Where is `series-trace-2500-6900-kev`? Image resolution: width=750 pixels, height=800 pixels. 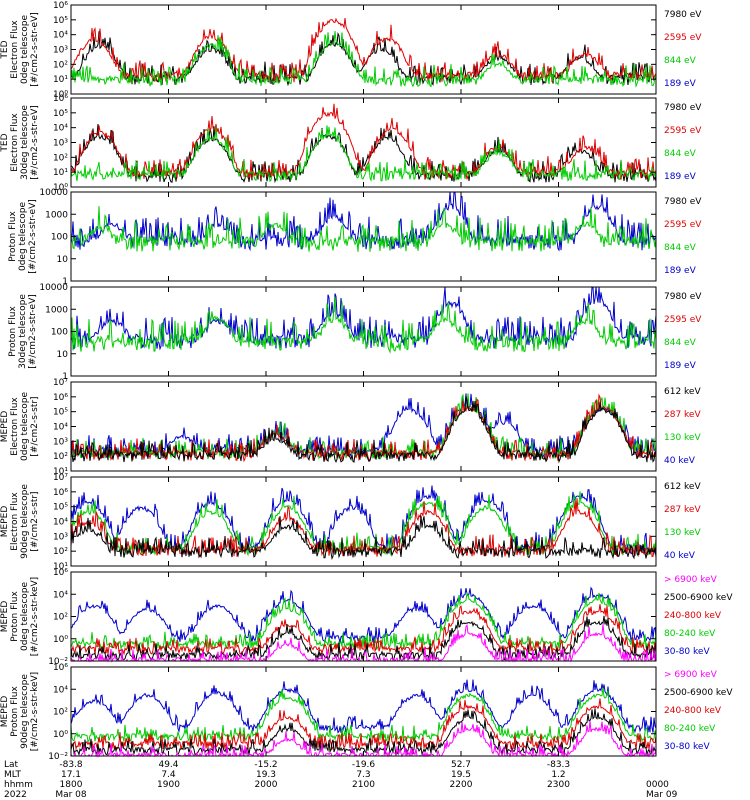 series-trace-2500-6900-kev is located at coordinates (363, 638).